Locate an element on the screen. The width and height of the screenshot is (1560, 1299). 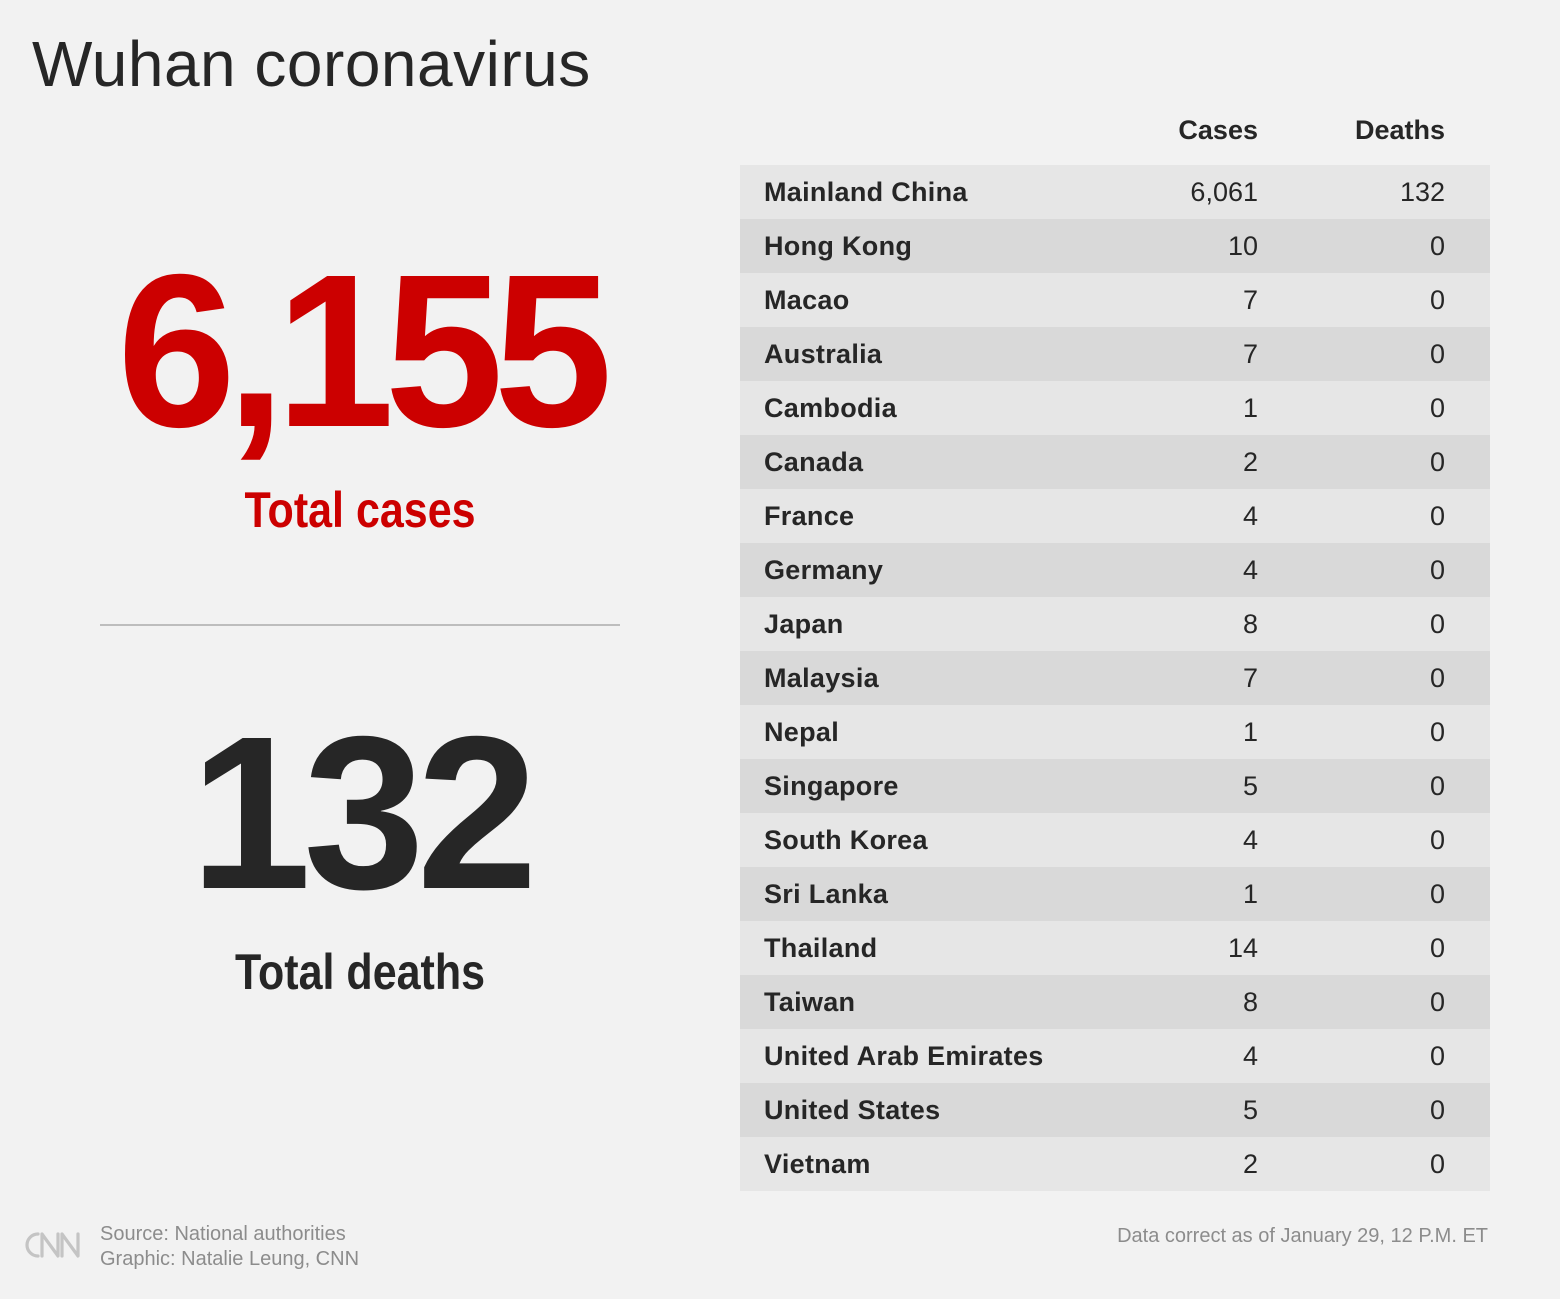
table-row: Nepal 1 0 is located at coordinates (1115, 732).